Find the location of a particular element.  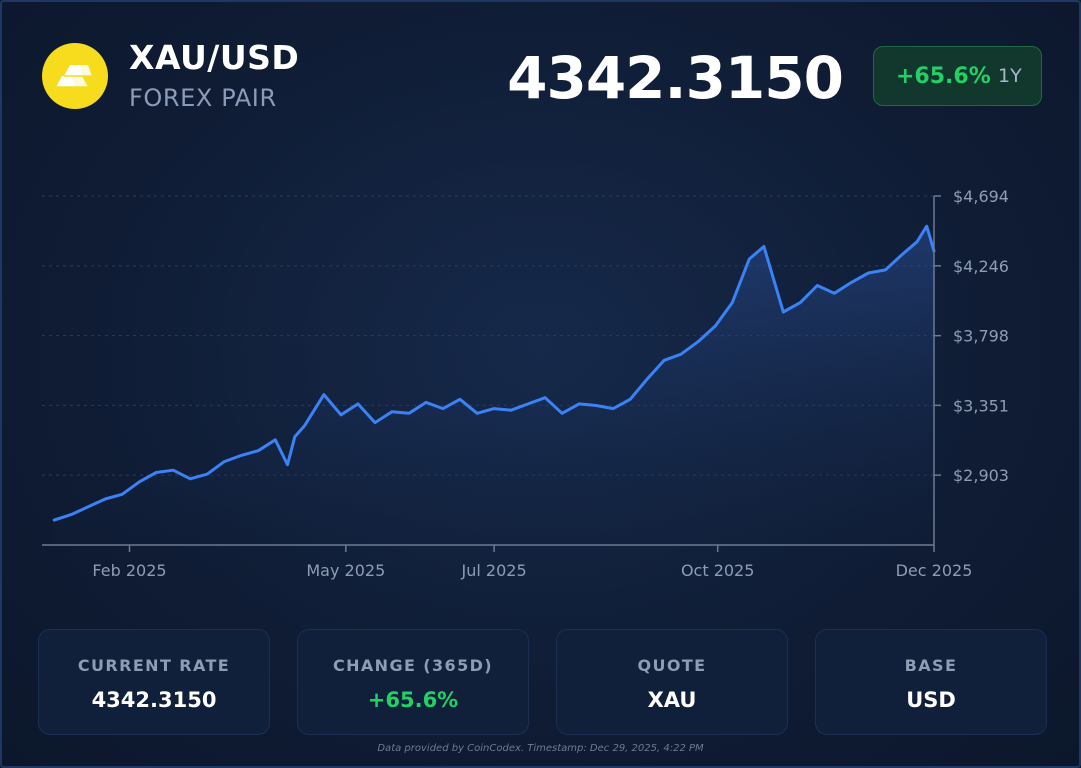

current-rate: 4342.3150 is located at coordinates (675, 78).